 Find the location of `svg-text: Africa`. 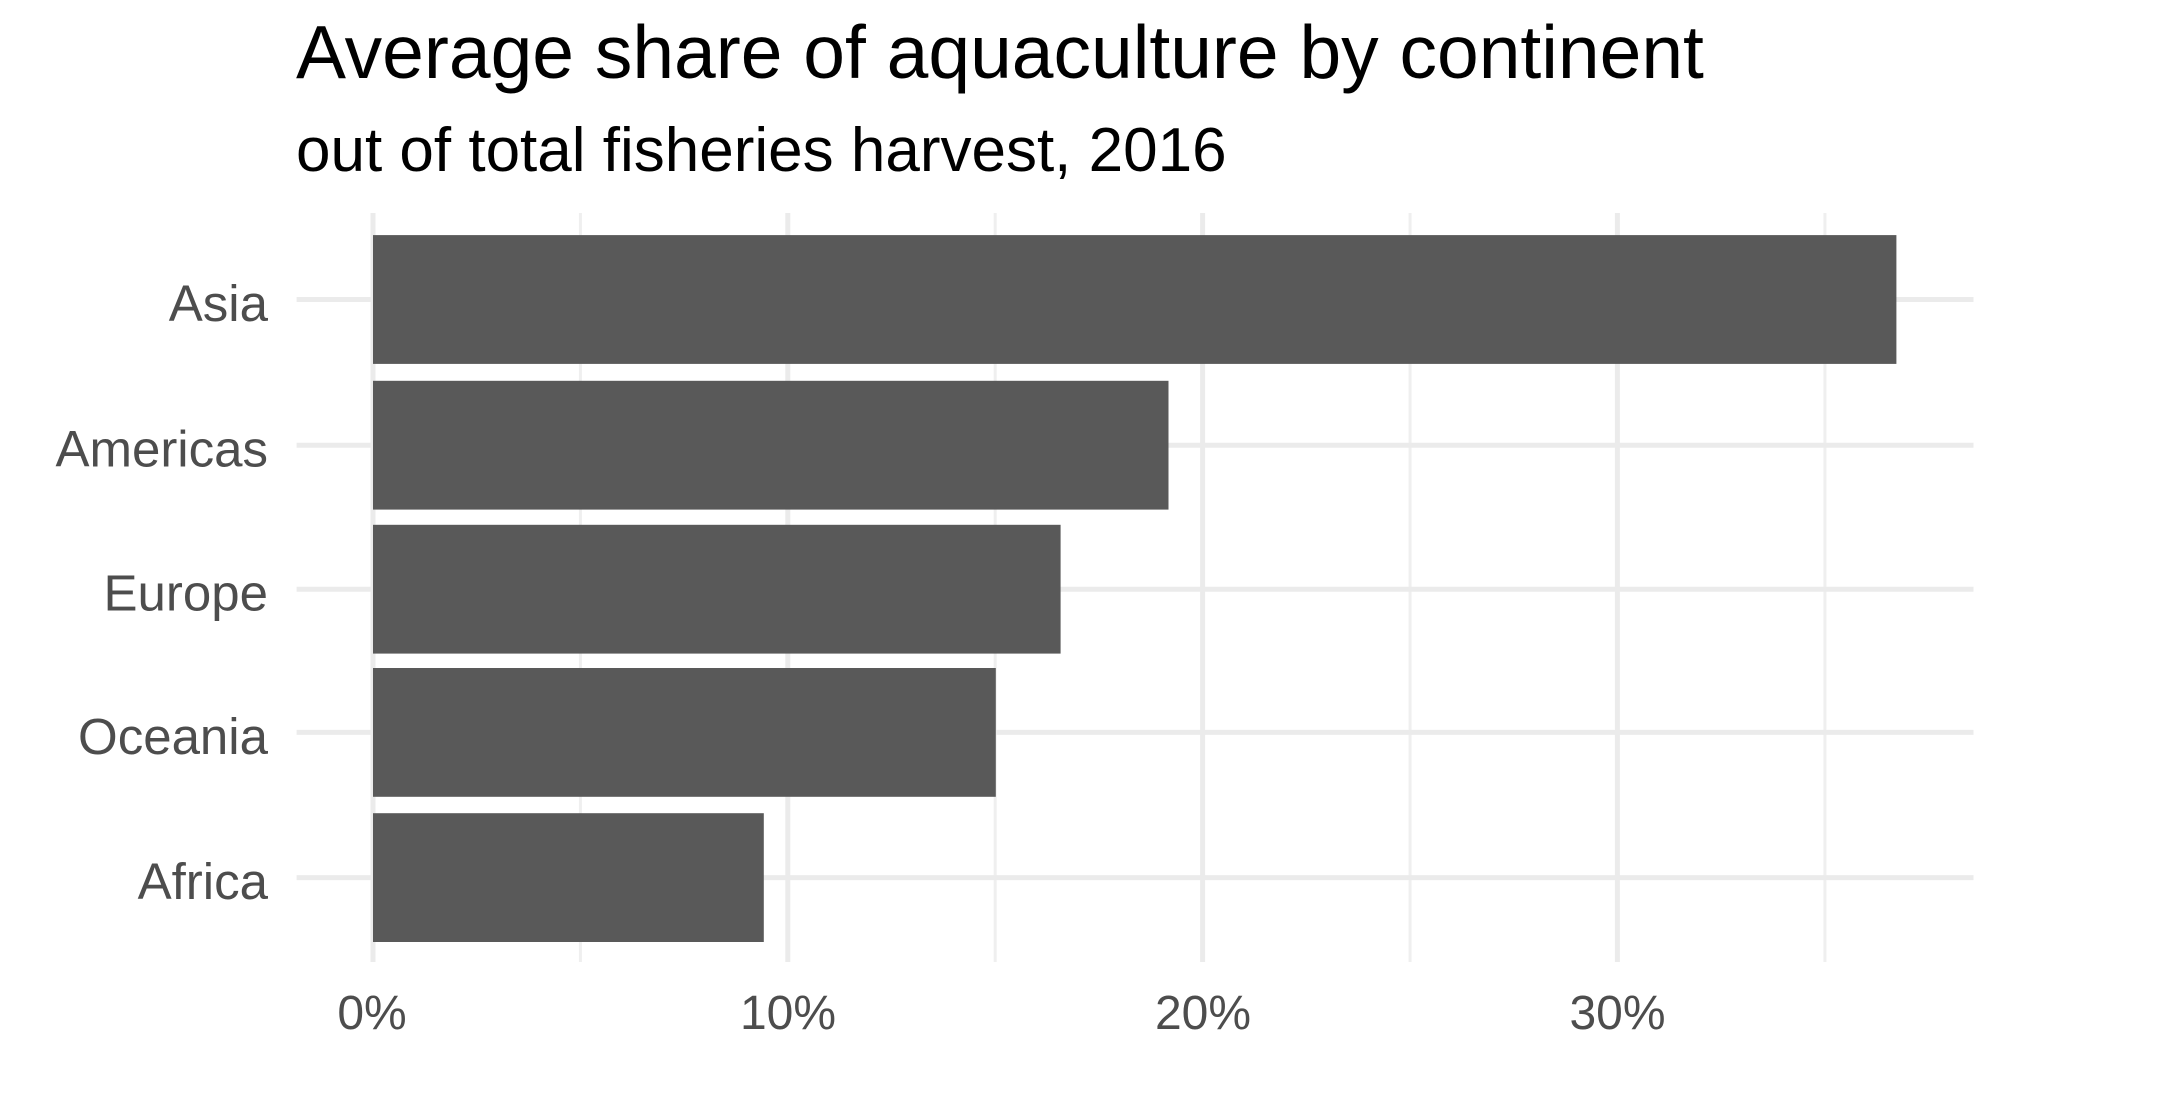

svg-text: Africa is located at coordinates (203, 881).